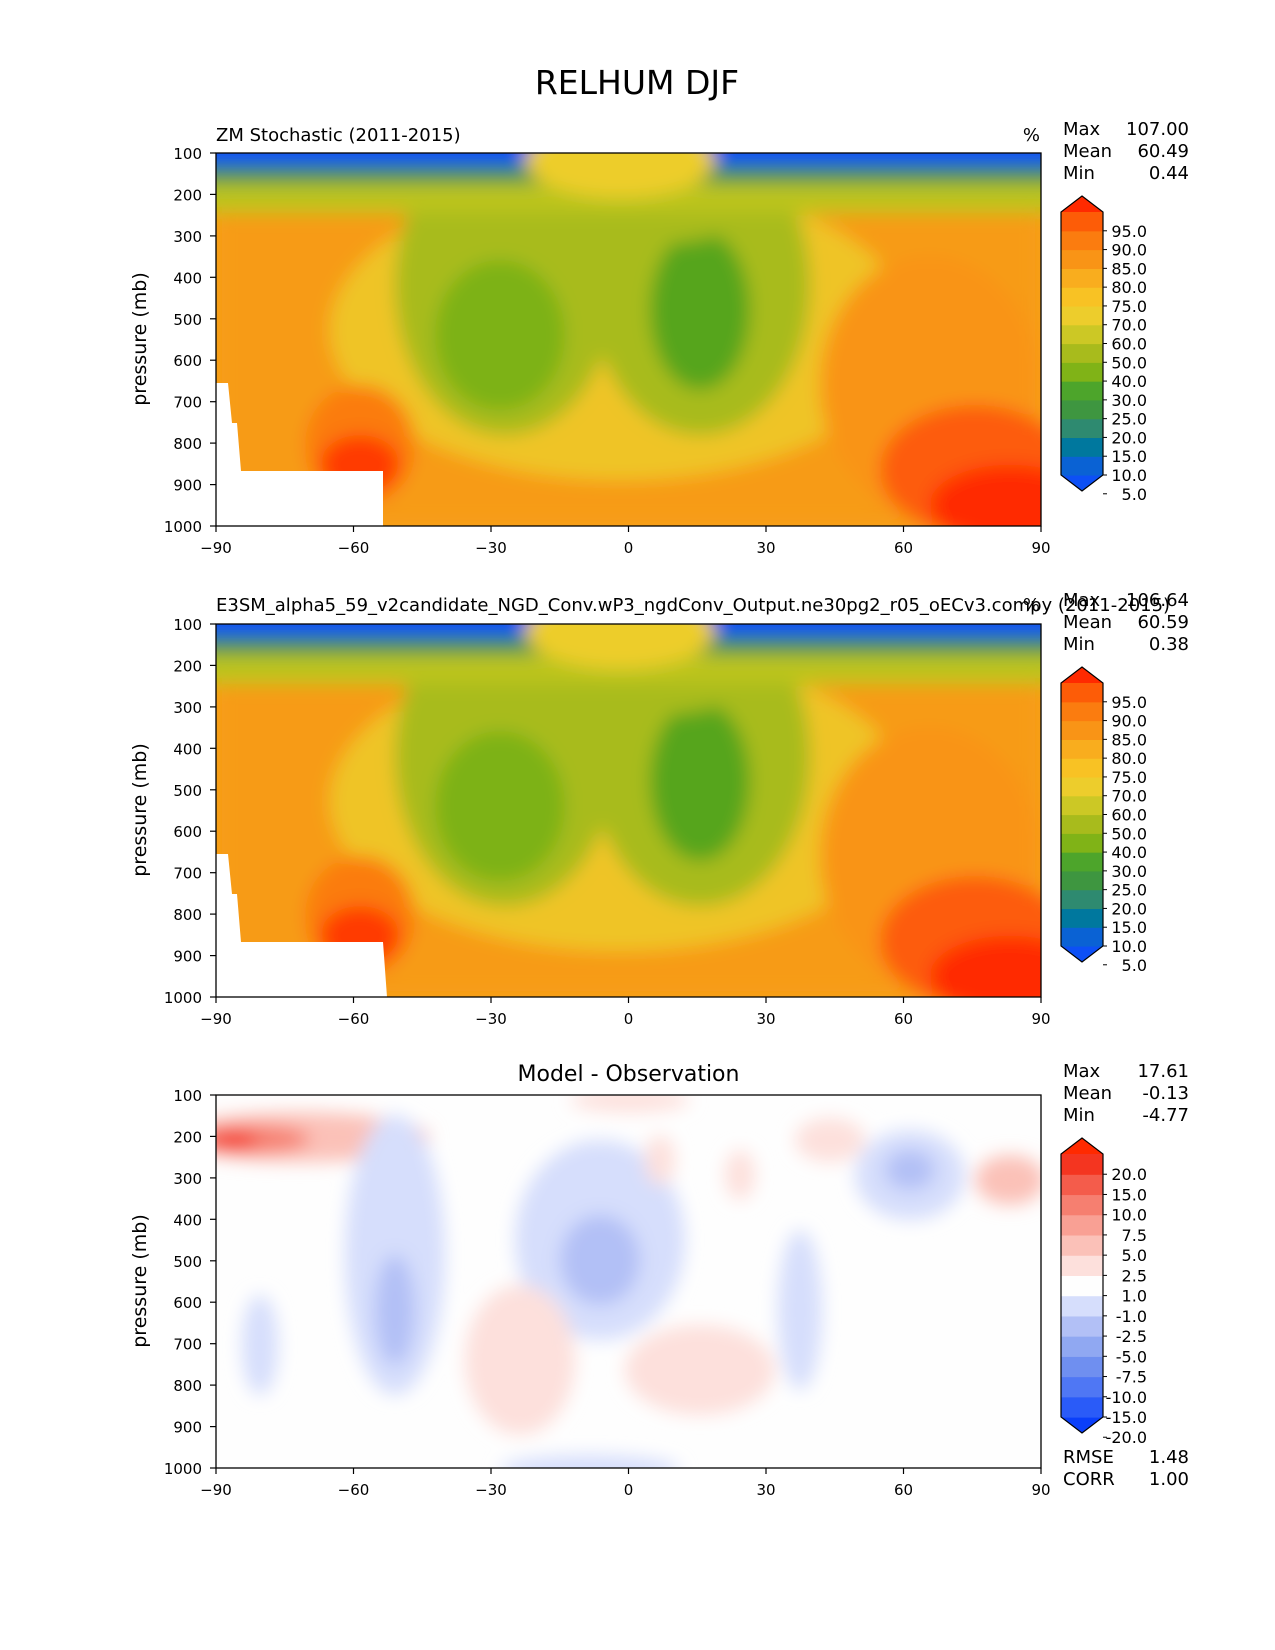 This screenshot has height=1650, width=1275. What do you see at coordinates (1031, 135) in the screenshot?
I see `units-label: %` at bounding box center [1031, 135].